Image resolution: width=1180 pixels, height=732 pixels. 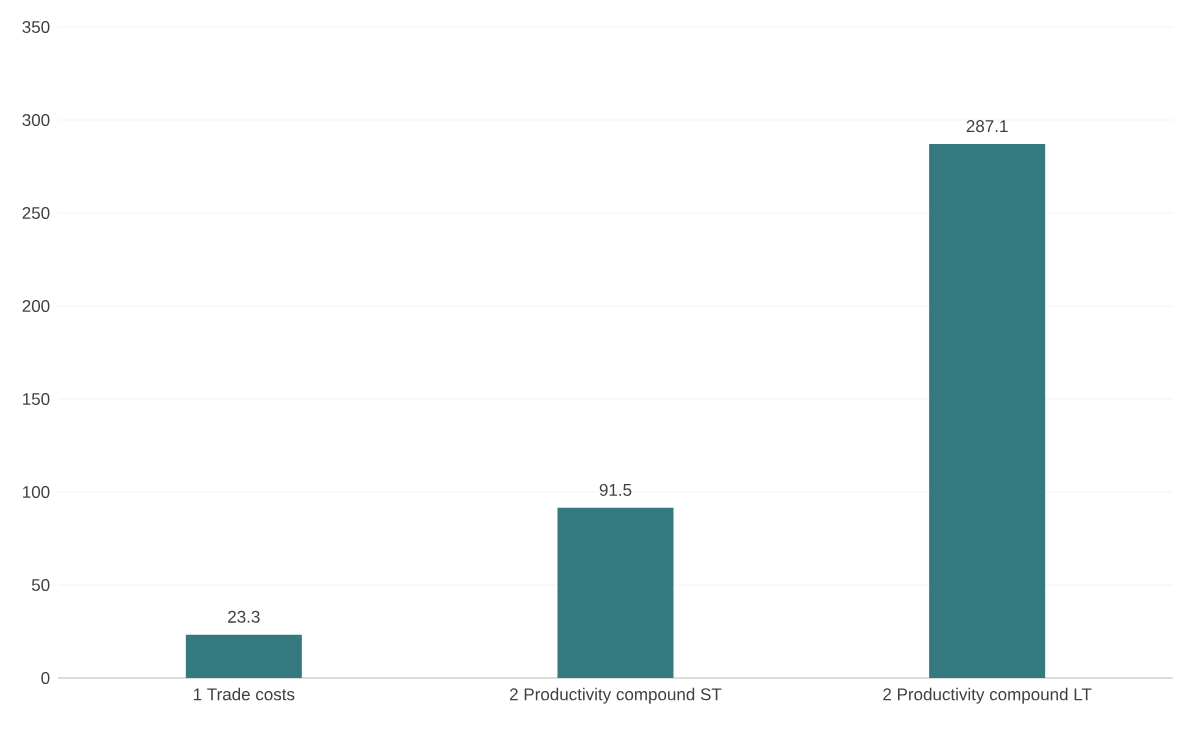 What do you see at coordinates (36, 306) in the screenshot?
I see `y-tick-label: 200` at bounding box center [36, 306].